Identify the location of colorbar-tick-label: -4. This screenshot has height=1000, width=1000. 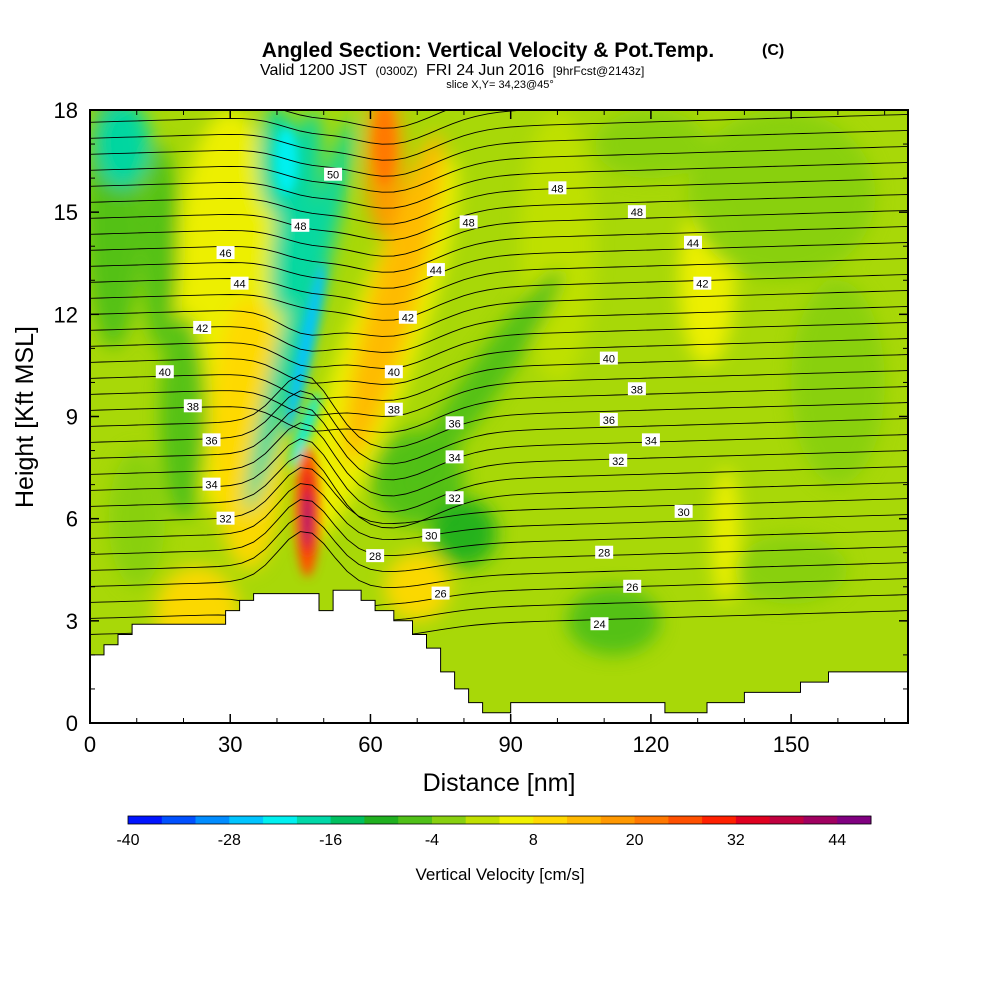
(432, 840).